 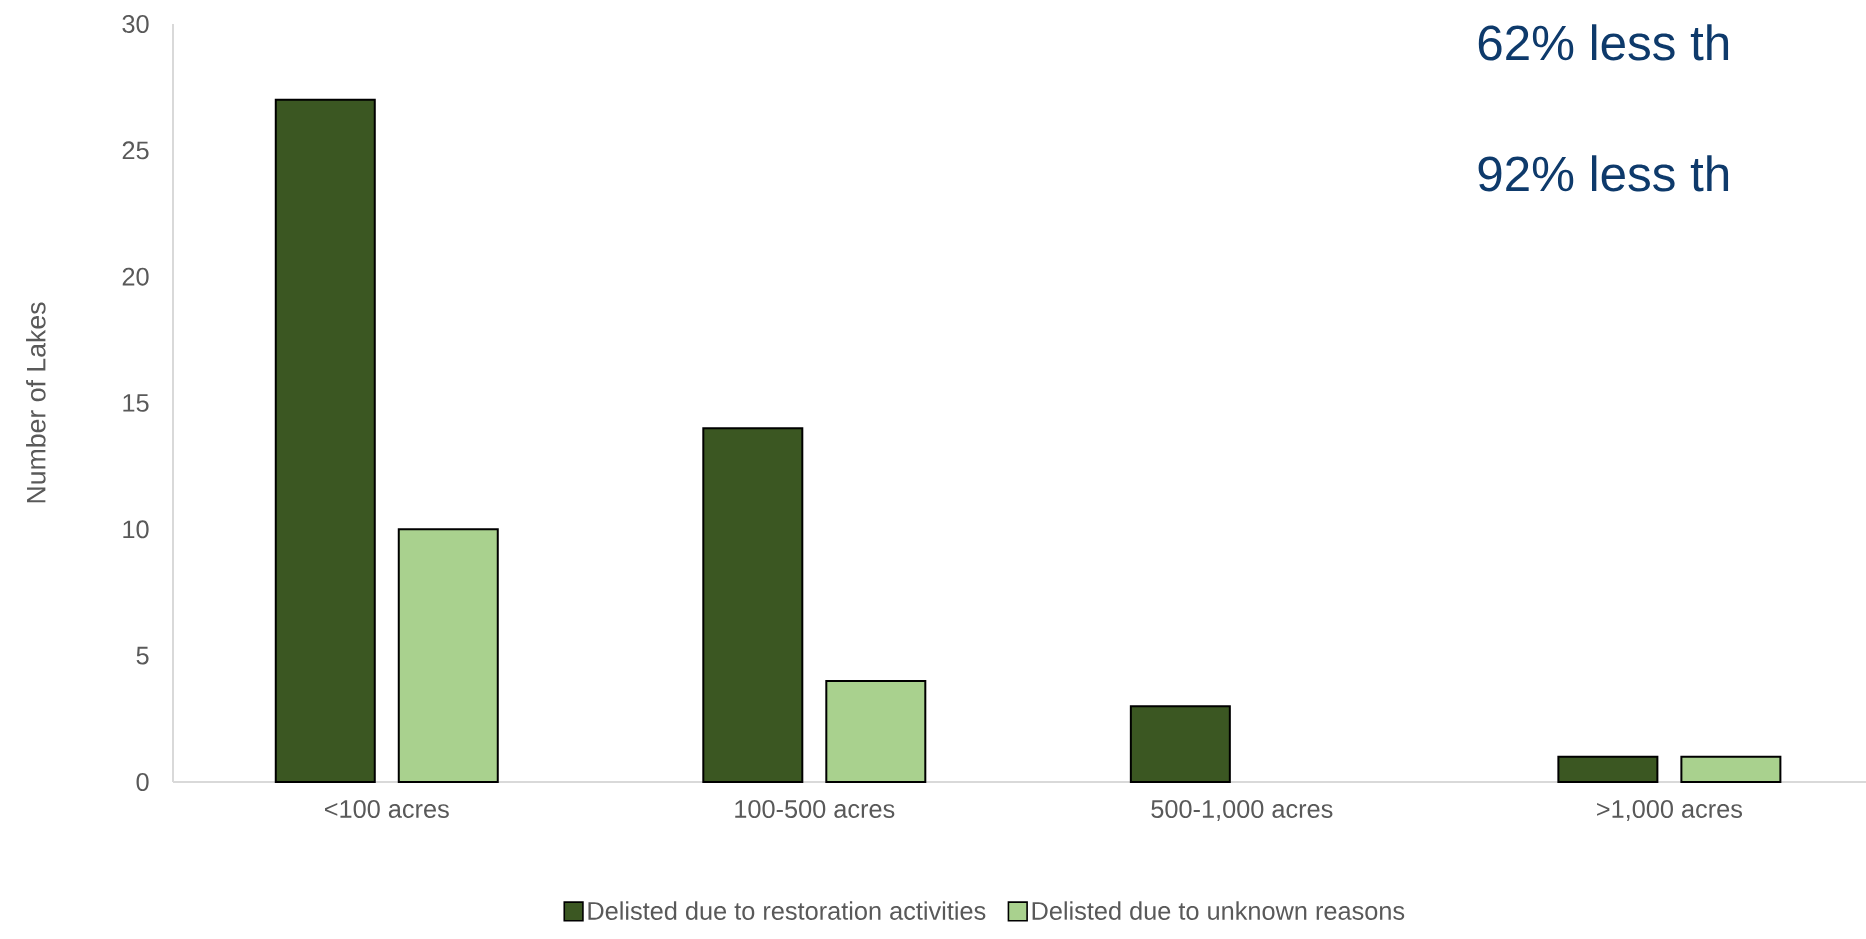 I want to click on y-tick-label: 0, so click(x=142, y=782).